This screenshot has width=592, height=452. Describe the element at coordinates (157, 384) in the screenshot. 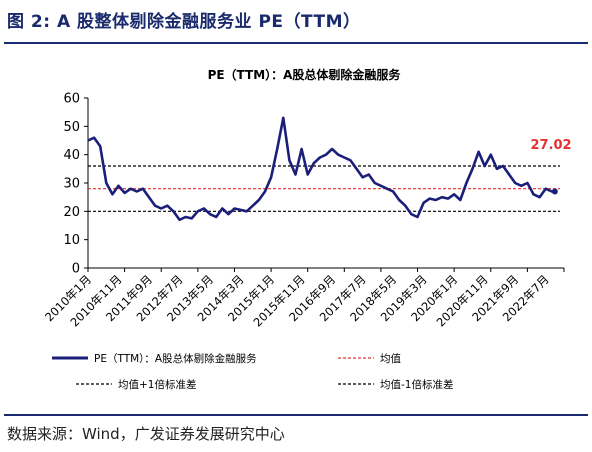

I see `legend-label-2: 均值+1倍标准差` at that location.